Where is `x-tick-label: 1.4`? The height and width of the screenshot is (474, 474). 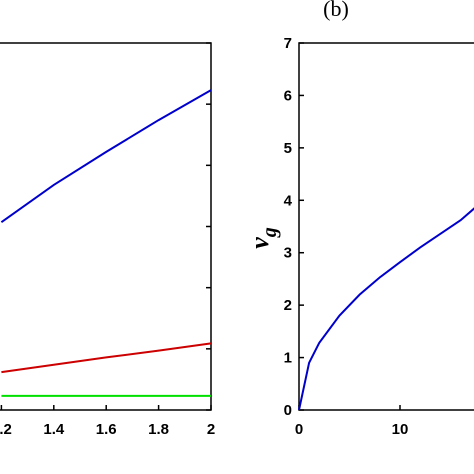 x-tick-label: 1.4 is located at coordinates (54, 429).